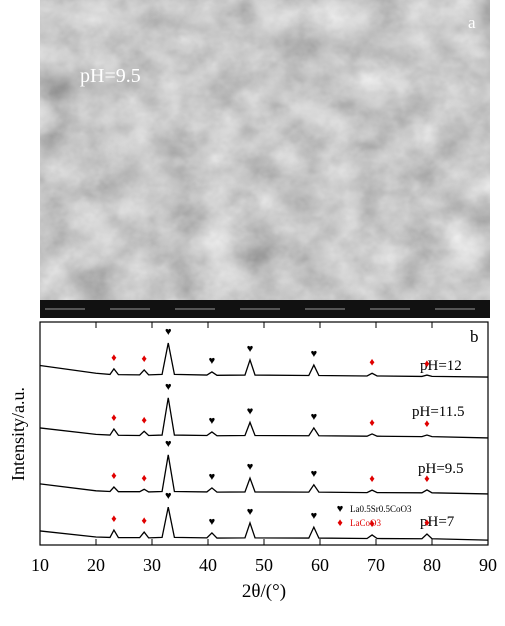 This screenshot has height=626, width=505. Describe the element at coordinates (208, 565) in the screenshot. I see `x-tick-label: 40` at that location.